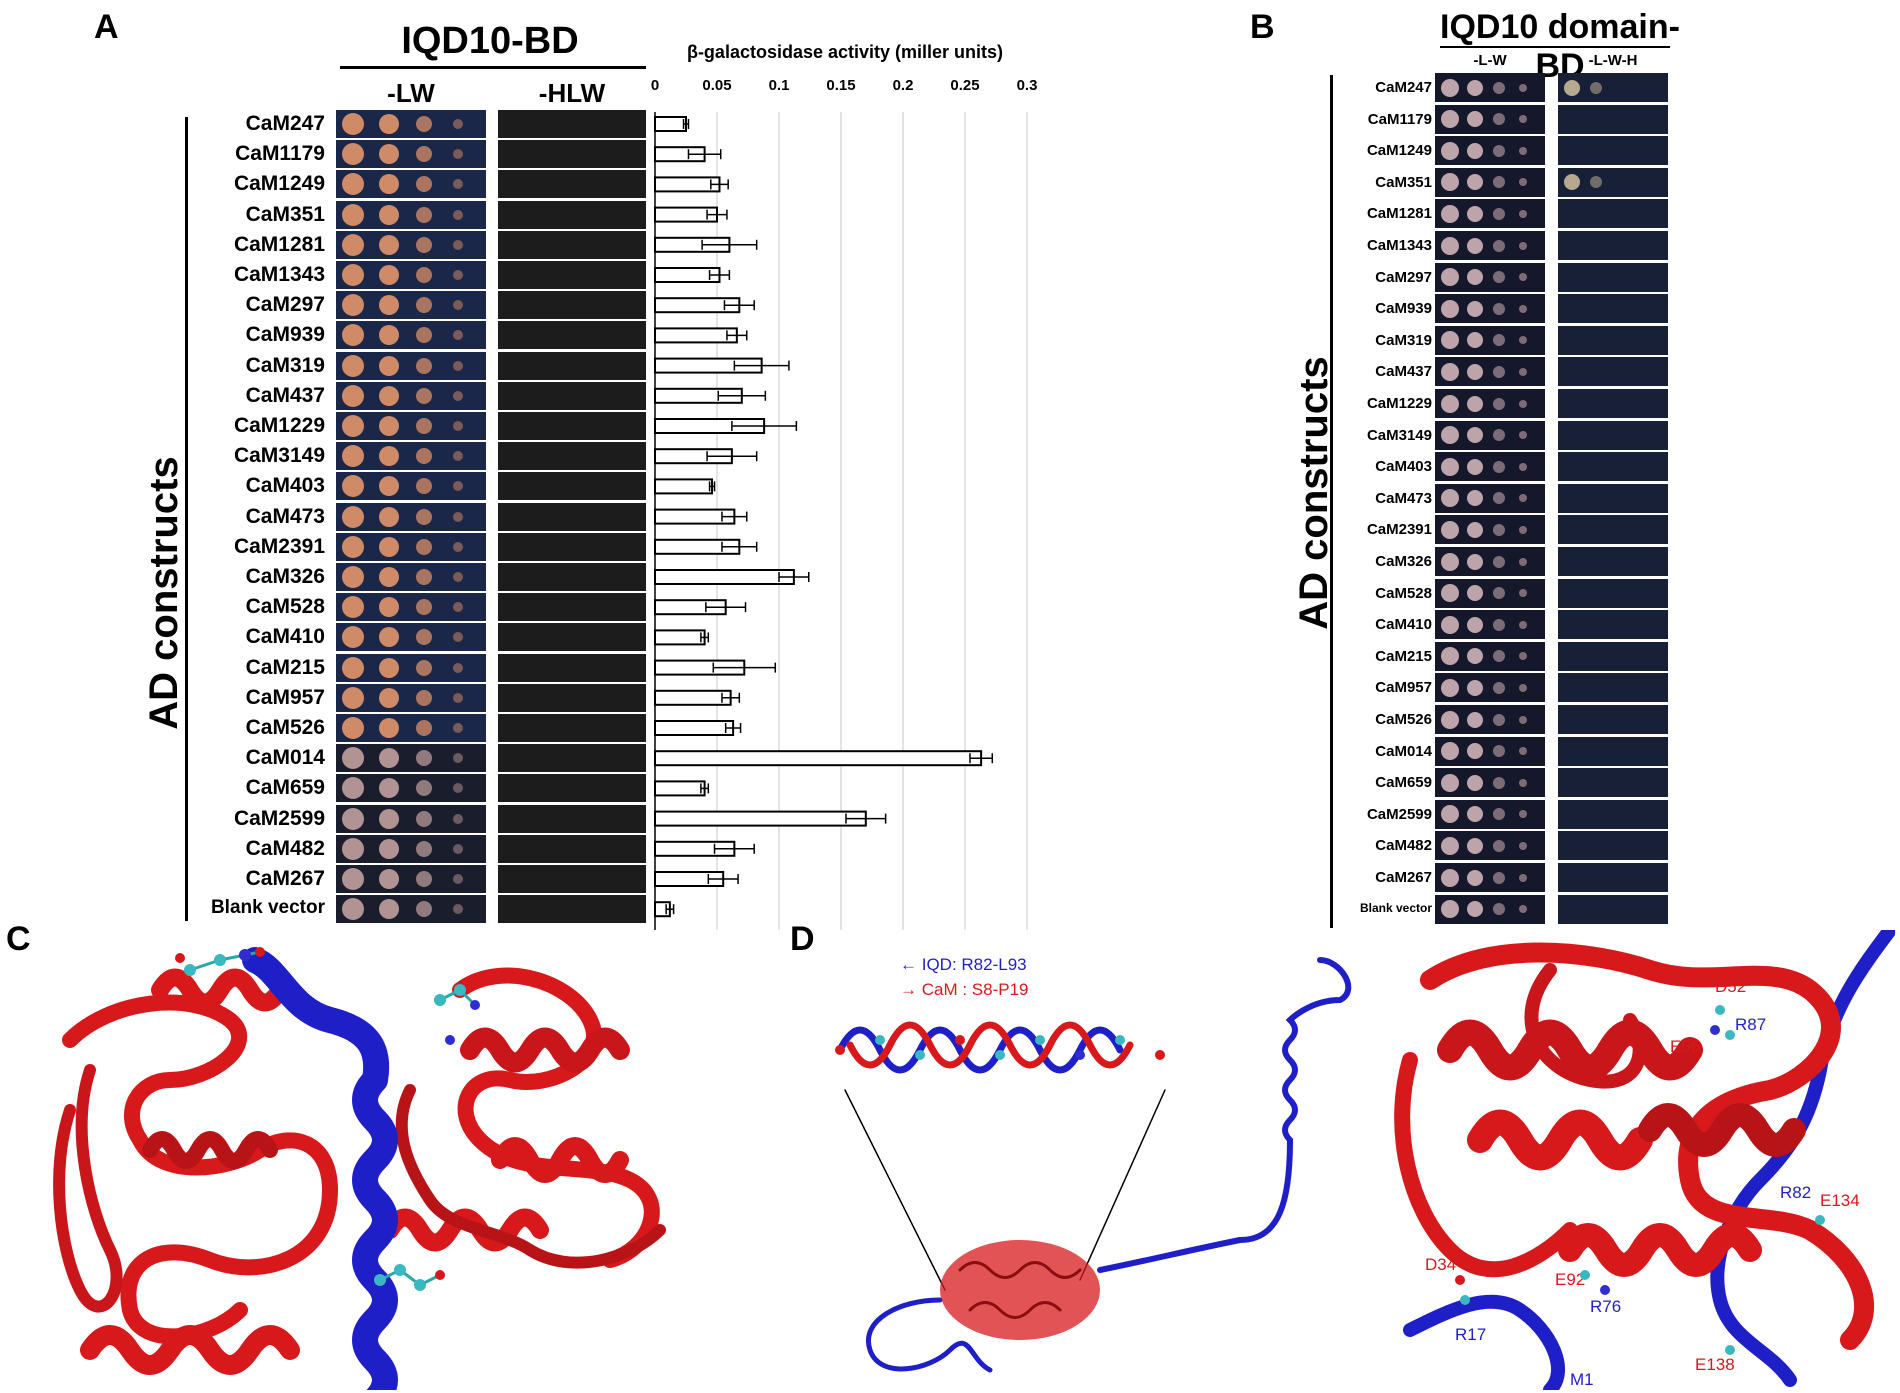  I want to click on row-label: CaM2391, so click(279, 546).